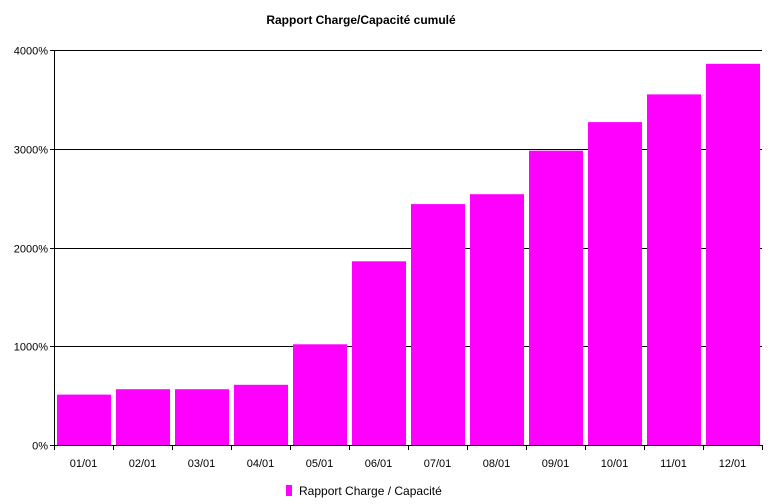 This screenshot has height=504, width=783. What do you see at coordinates (370, 491) in the screenshot?
I see `legend-label: Rapport Charge / Capacité` at bounding box center [370, 491].